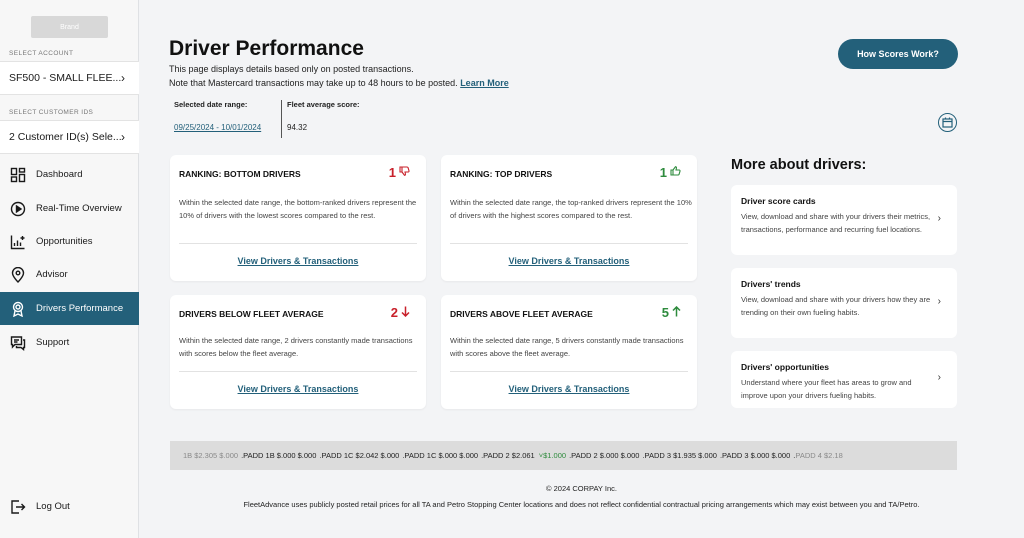  Describe the element at coordinates (64, 241) in the screenshot. I see `nav-label: Opportunities` at that location.